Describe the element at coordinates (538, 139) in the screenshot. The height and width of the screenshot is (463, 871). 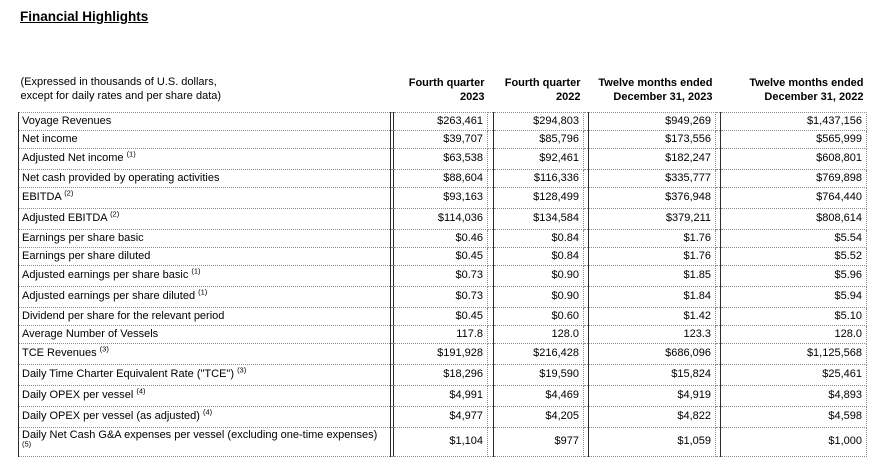
I see `row-value: $85,796` at that location.